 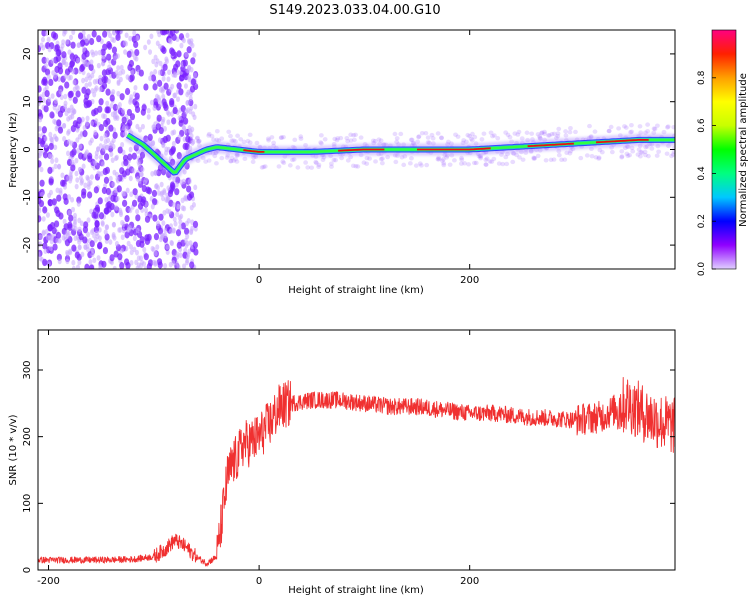 I want to click on bottom-y-tick-label: 100, so click(x=27, y=503).